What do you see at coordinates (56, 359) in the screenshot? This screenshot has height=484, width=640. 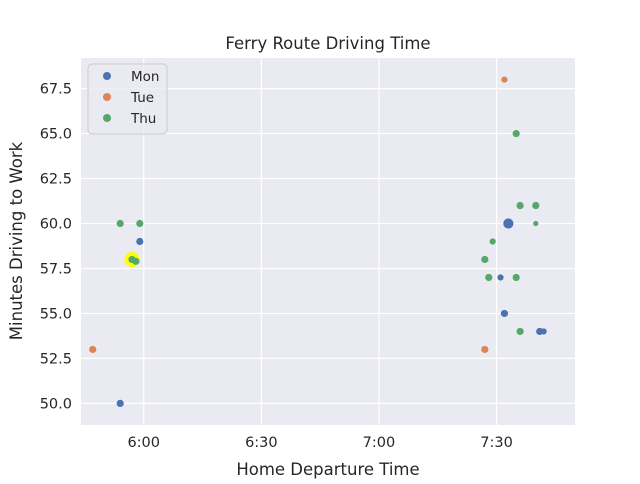 I see `y-tick-label: 52.5` at bounding box center [56, 359].